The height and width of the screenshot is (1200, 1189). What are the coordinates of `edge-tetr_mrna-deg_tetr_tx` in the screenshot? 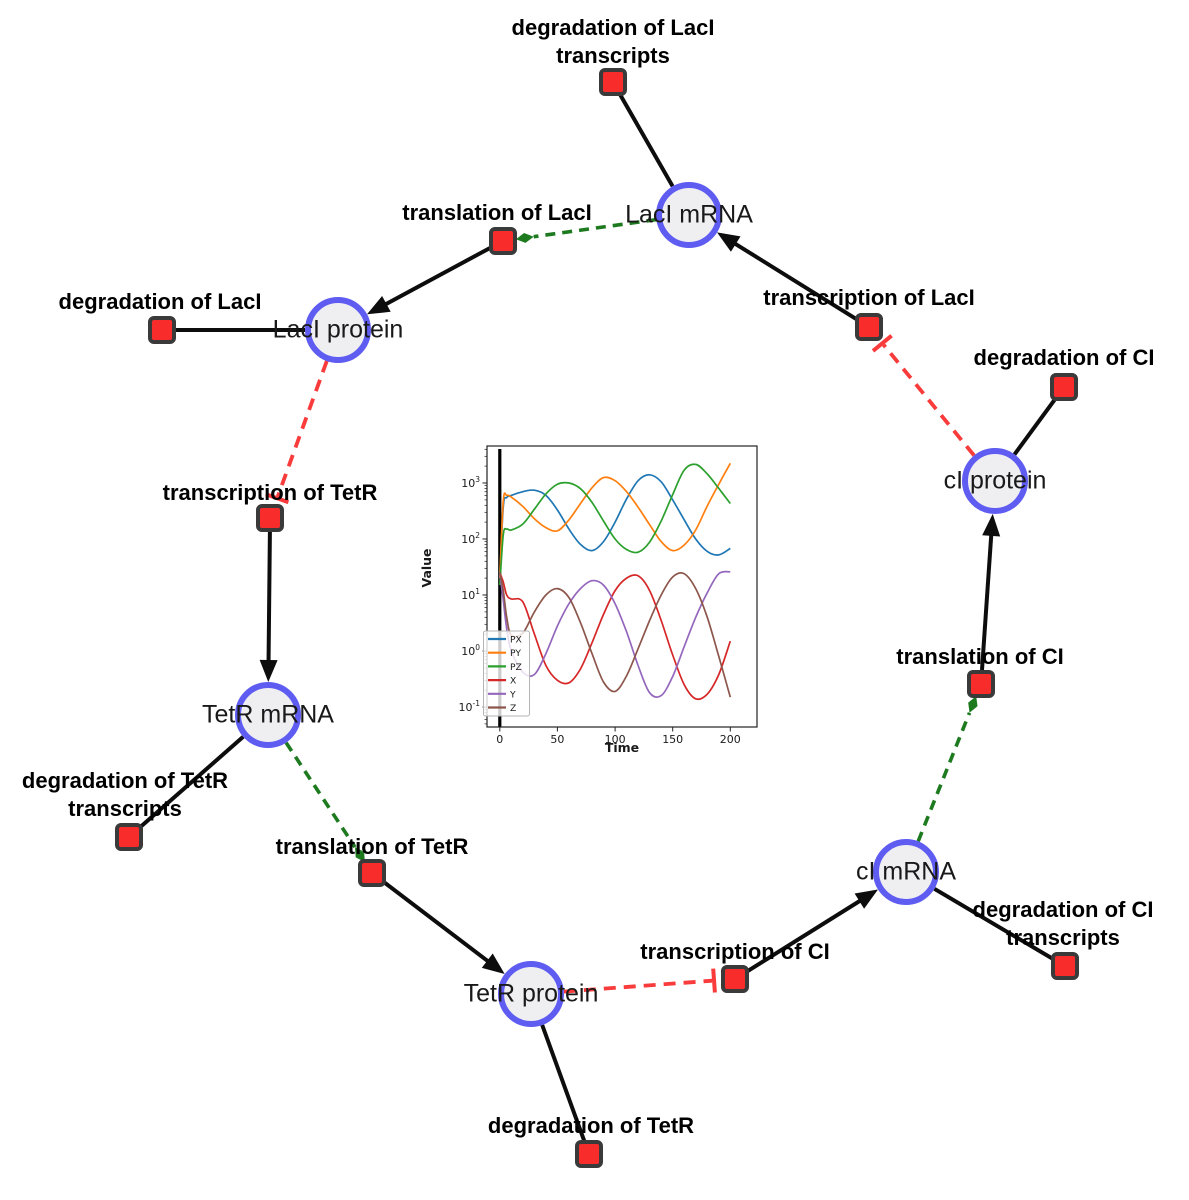 It's located at (191, 782).